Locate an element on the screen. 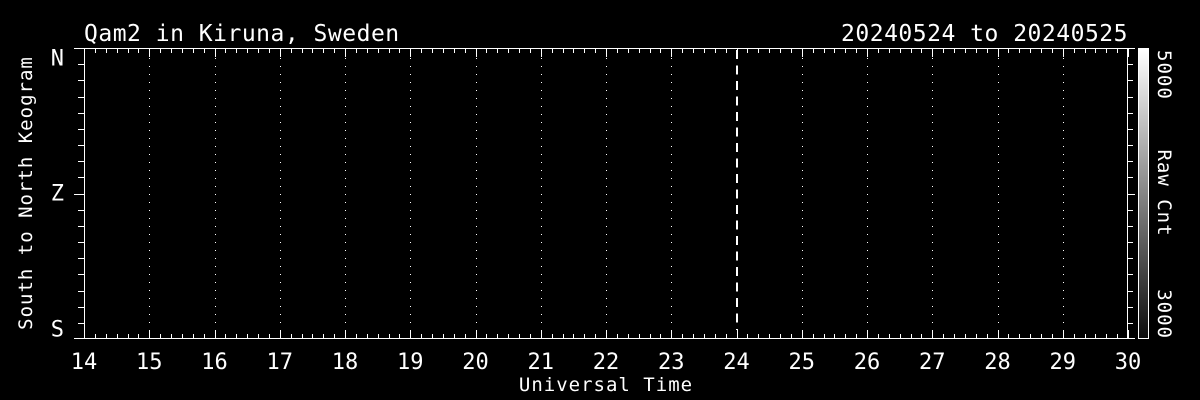 This screenshot has height=400, width=1200. date-range-label: 20240524 to 20240525 is located at coordinates (984, 34).